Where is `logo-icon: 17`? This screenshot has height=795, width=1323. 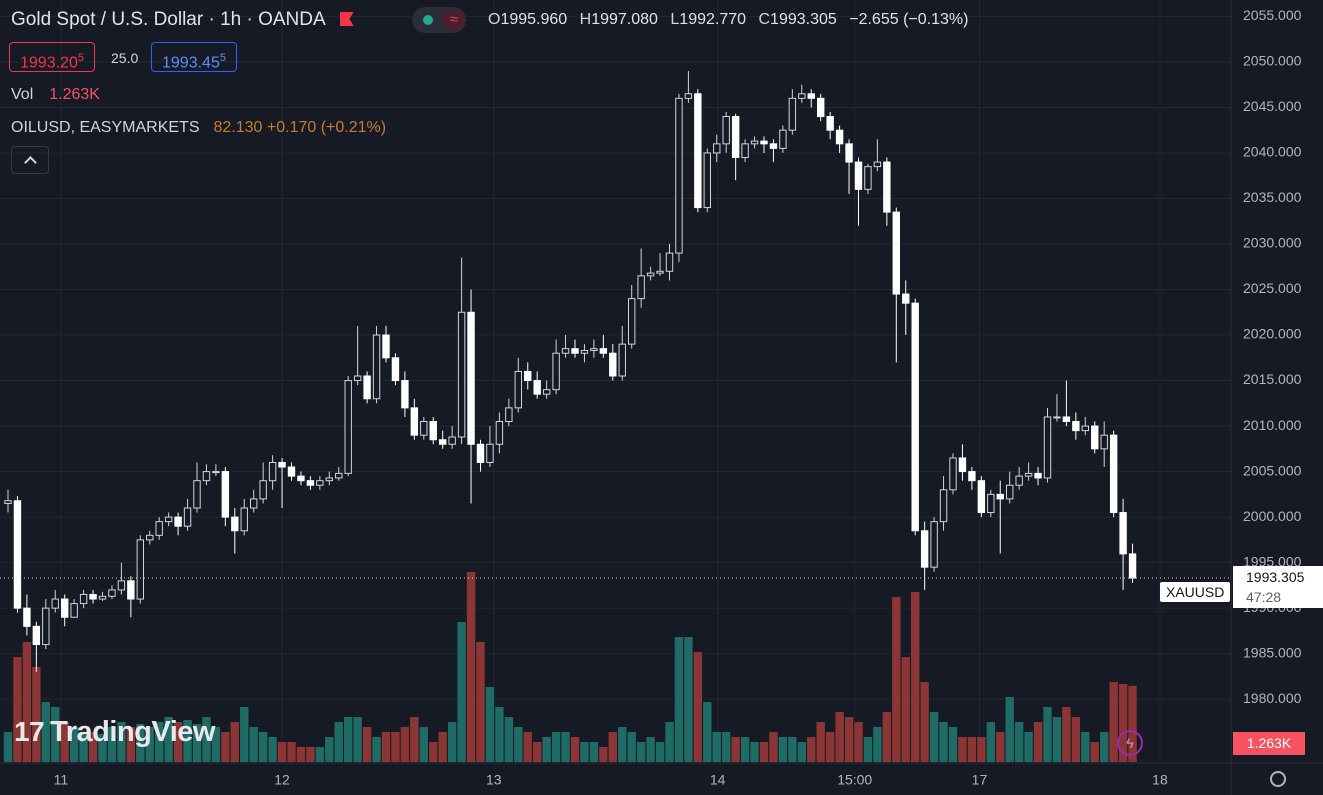
logo-icon: 17 is located at coordinates (29, 731).